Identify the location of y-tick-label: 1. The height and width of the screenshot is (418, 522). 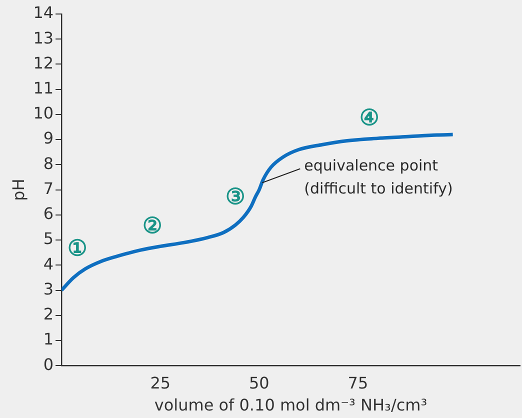
(48, 339).